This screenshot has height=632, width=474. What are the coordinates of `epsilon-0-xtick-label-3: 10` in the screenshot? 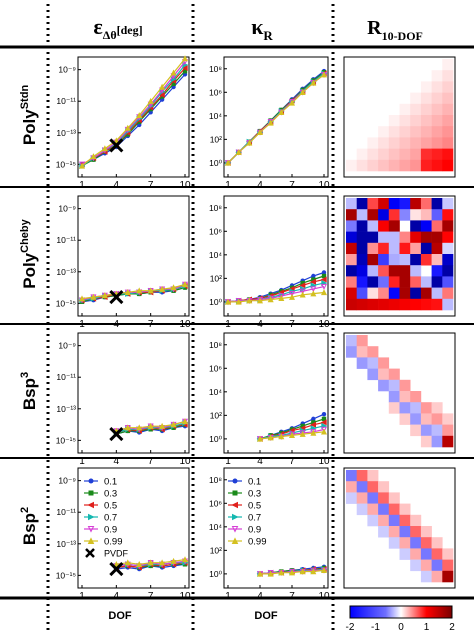 It's located at (185, 185).